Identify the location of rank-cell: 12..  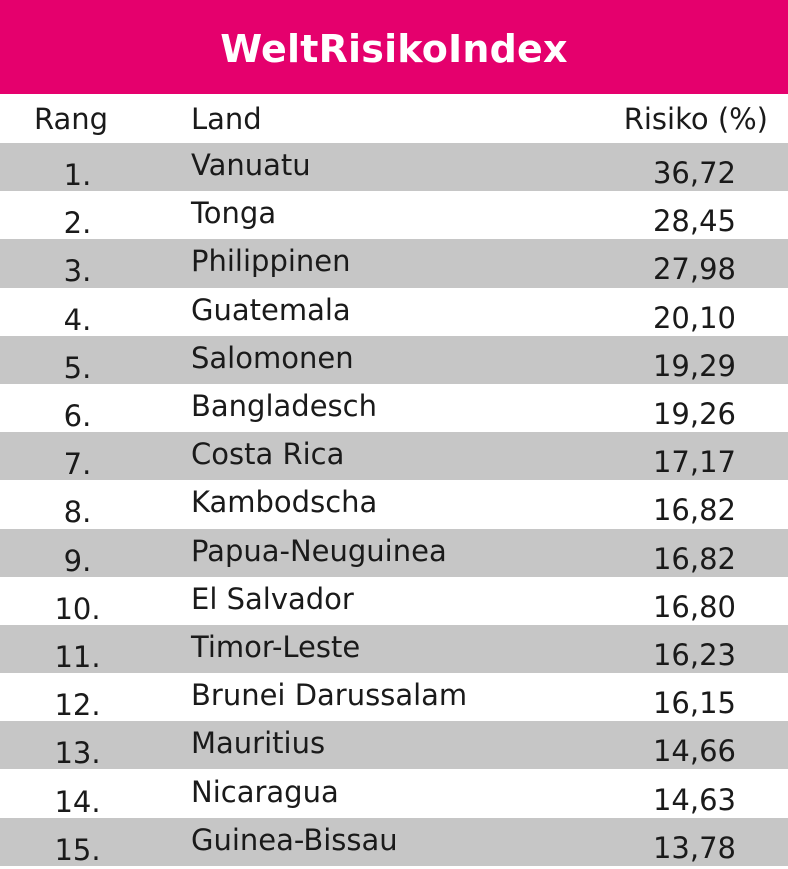
(77, 705).